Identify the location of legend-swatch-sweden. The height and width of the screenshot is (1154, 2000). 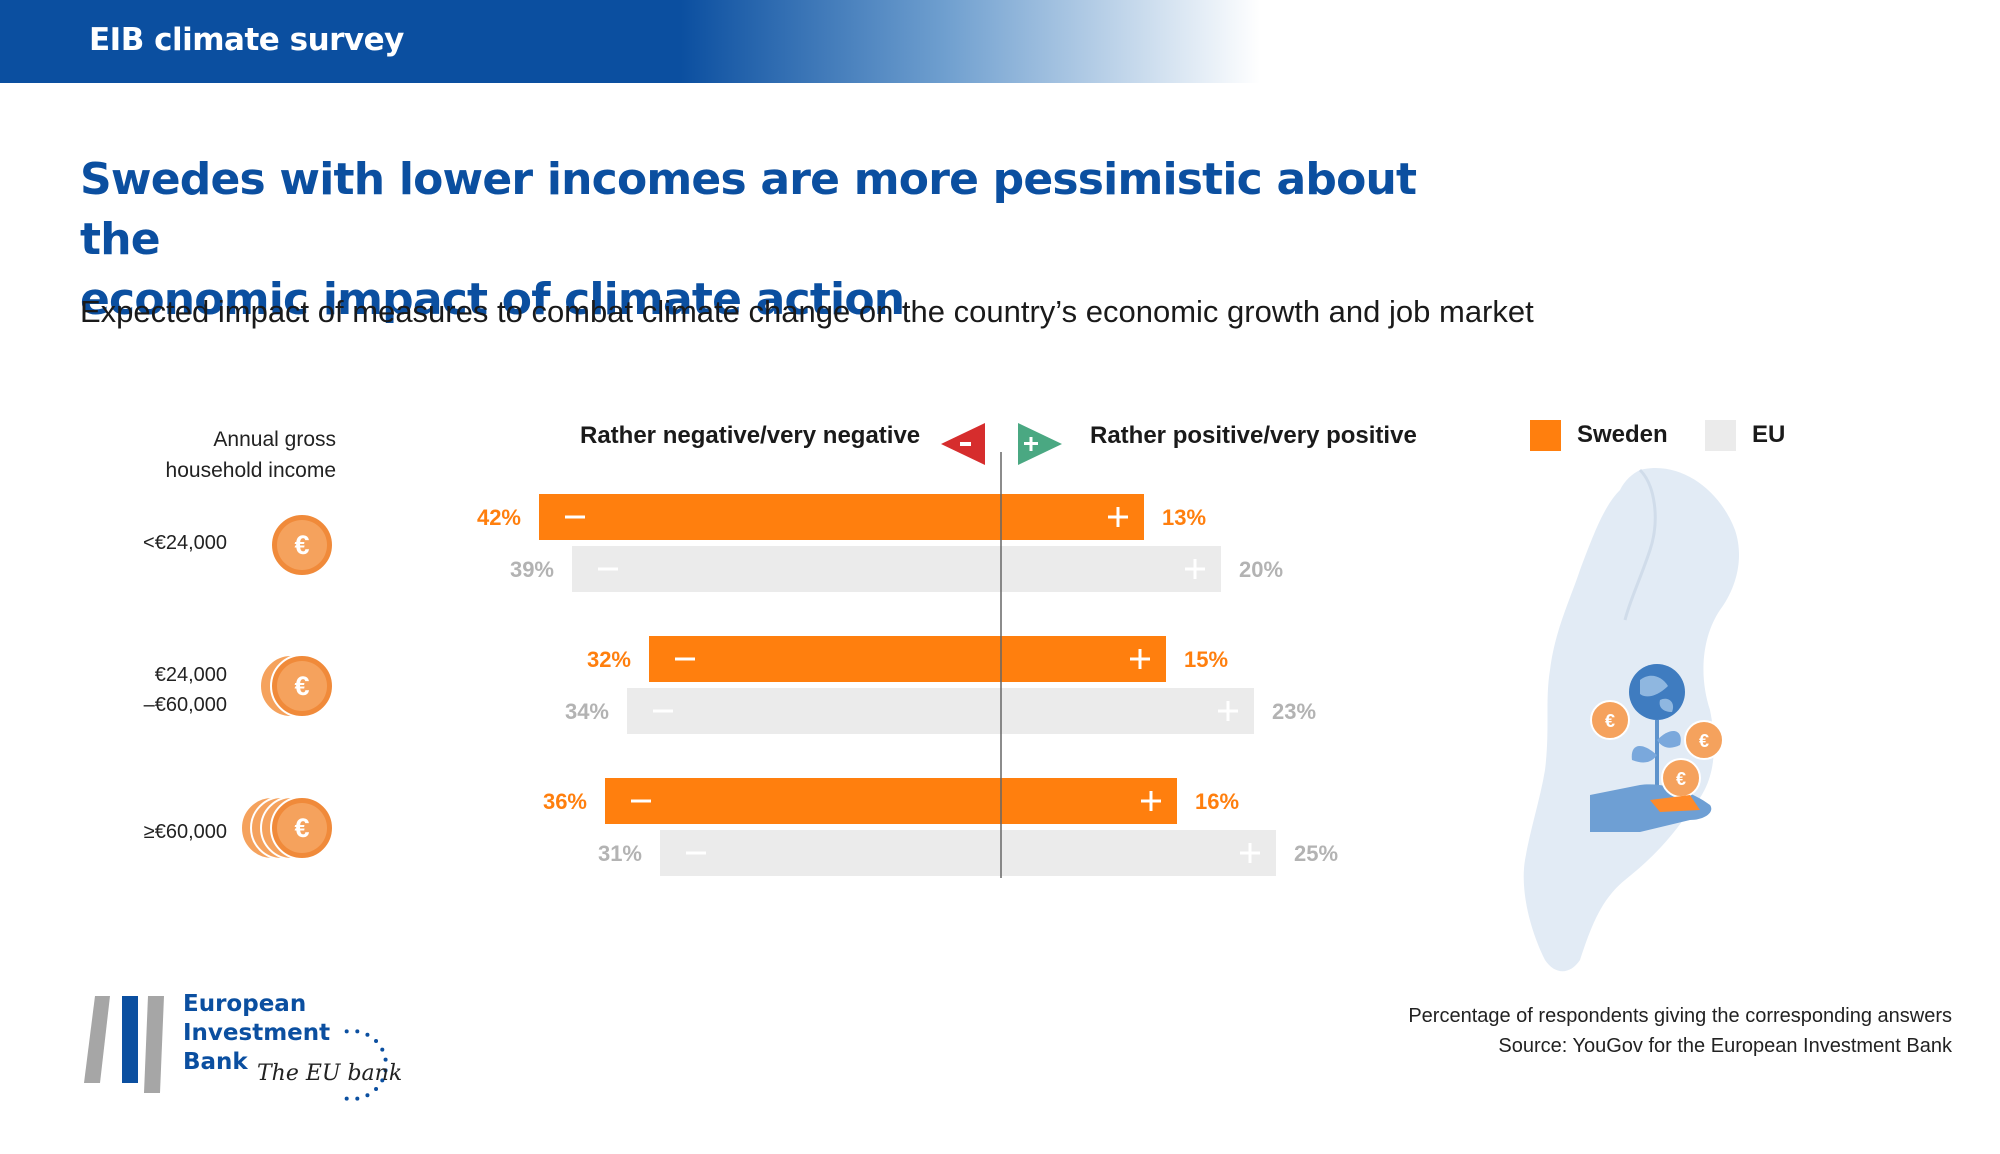
(1545, 435).